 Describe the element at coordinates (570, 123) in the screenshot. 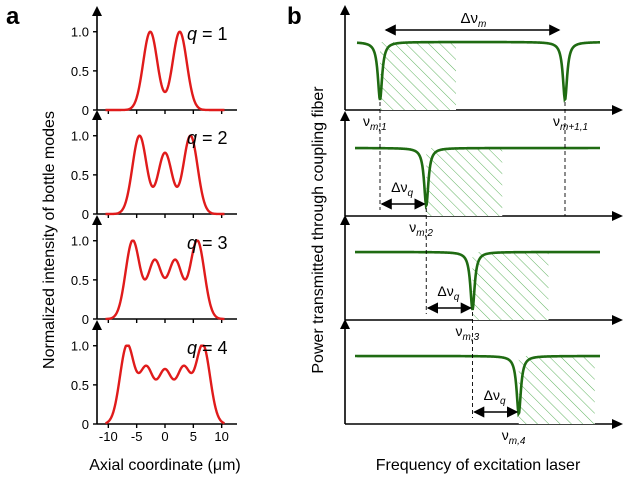

I see `dip-label: νm+1,1` at that location.